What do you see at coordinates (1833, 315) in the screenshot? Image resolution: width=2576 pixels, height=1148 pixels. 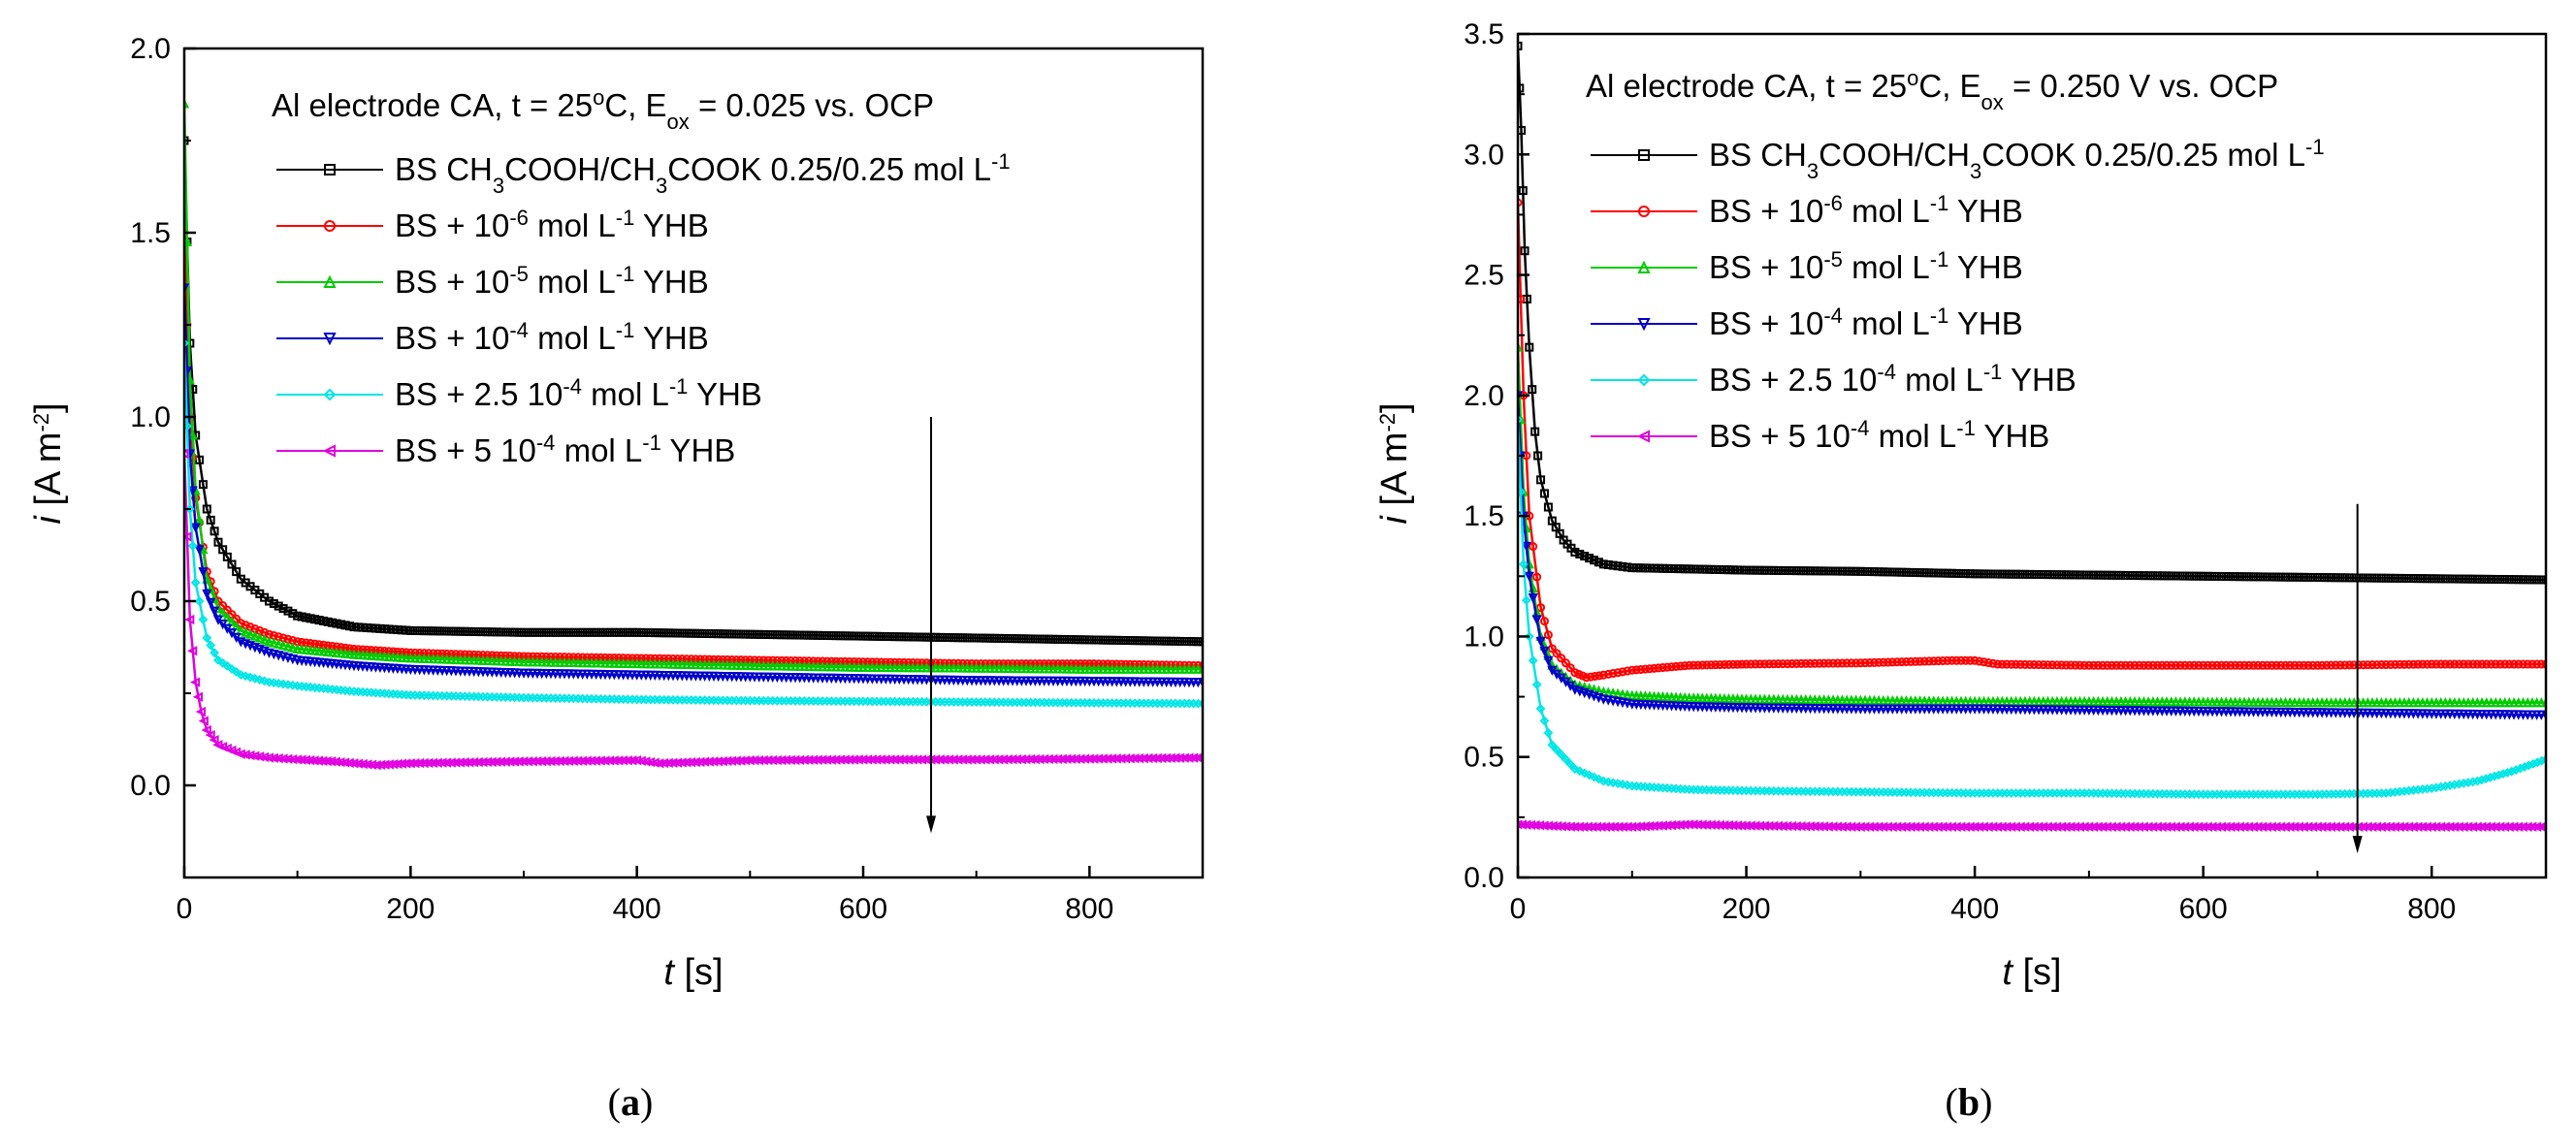 I see `legend-label-part: -4` at bounding box center [1833, 315].